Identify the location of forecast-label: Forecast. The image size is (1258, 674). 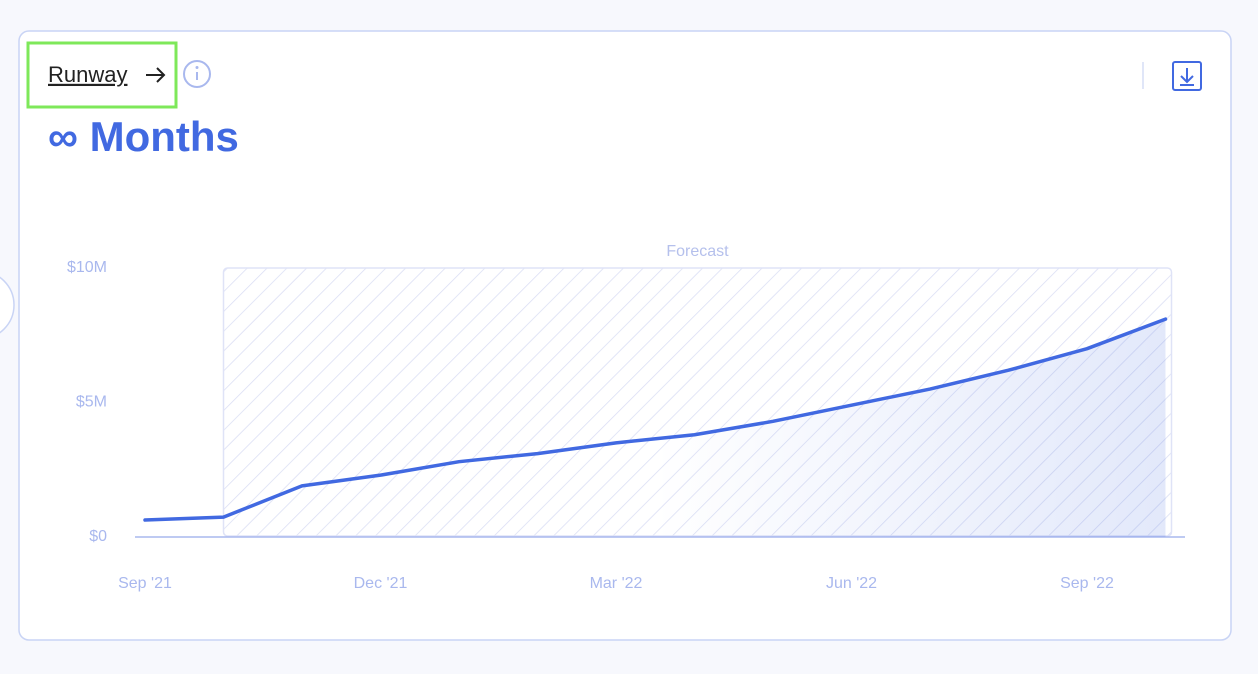
(697, 251).